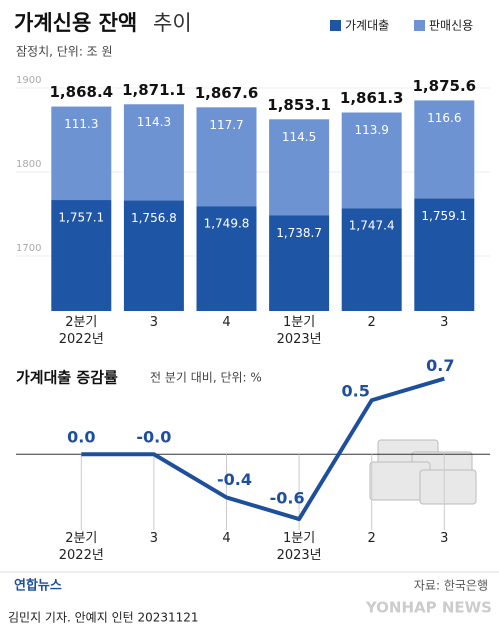 This screenshot has width=499, height=636. What do you see at coordinates (81, 218) in the screenshot?
I see `value-label: 1,757.1` at bounding box center [81, 218].